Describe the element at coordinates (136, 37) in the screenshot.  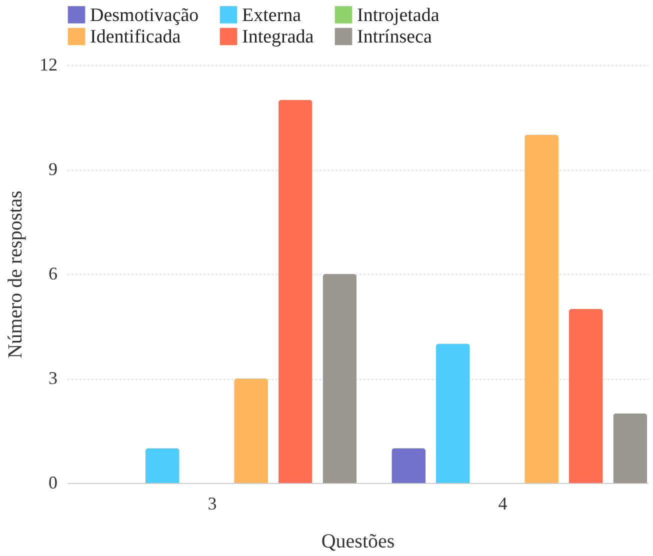
I see `legend-label: Identificada` at that location.